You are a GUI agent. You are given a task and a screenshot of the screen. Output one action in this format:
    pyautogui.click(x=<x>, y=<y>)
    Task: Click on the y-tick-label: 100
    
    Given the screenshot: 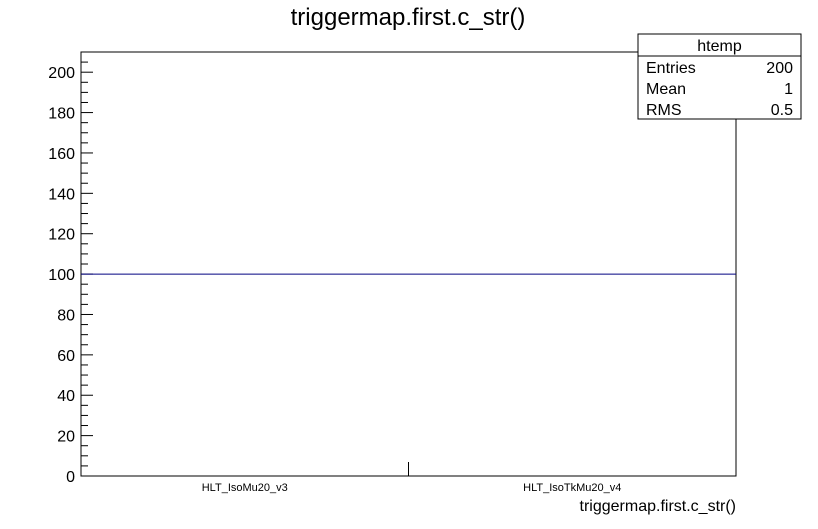 What is the action you would take?
    pyautogui.click(x=61, y=275)
    